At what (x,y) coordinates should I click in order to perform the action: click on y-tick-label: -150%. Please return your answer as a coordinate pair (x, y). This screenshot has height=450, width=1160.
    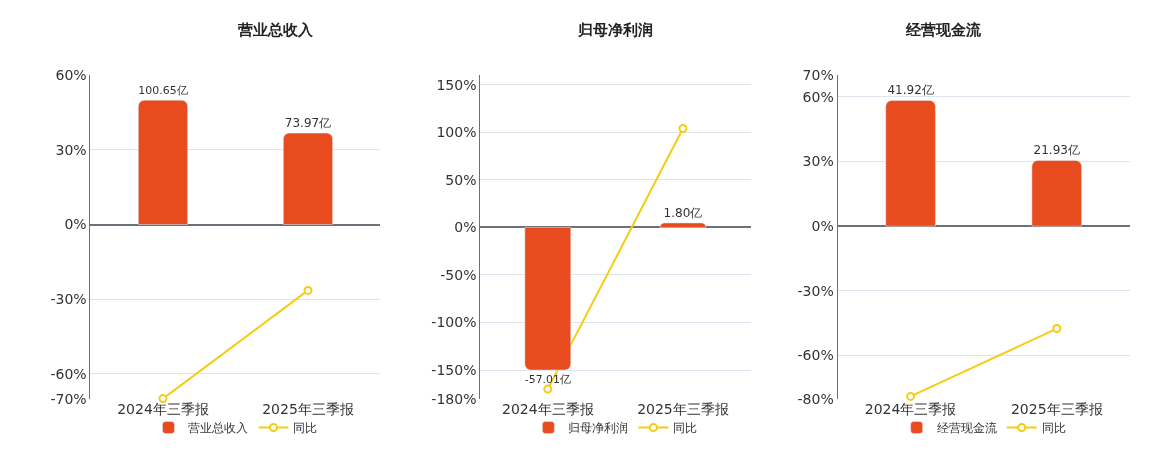
    Looking at the image, I should click on (454, 369).